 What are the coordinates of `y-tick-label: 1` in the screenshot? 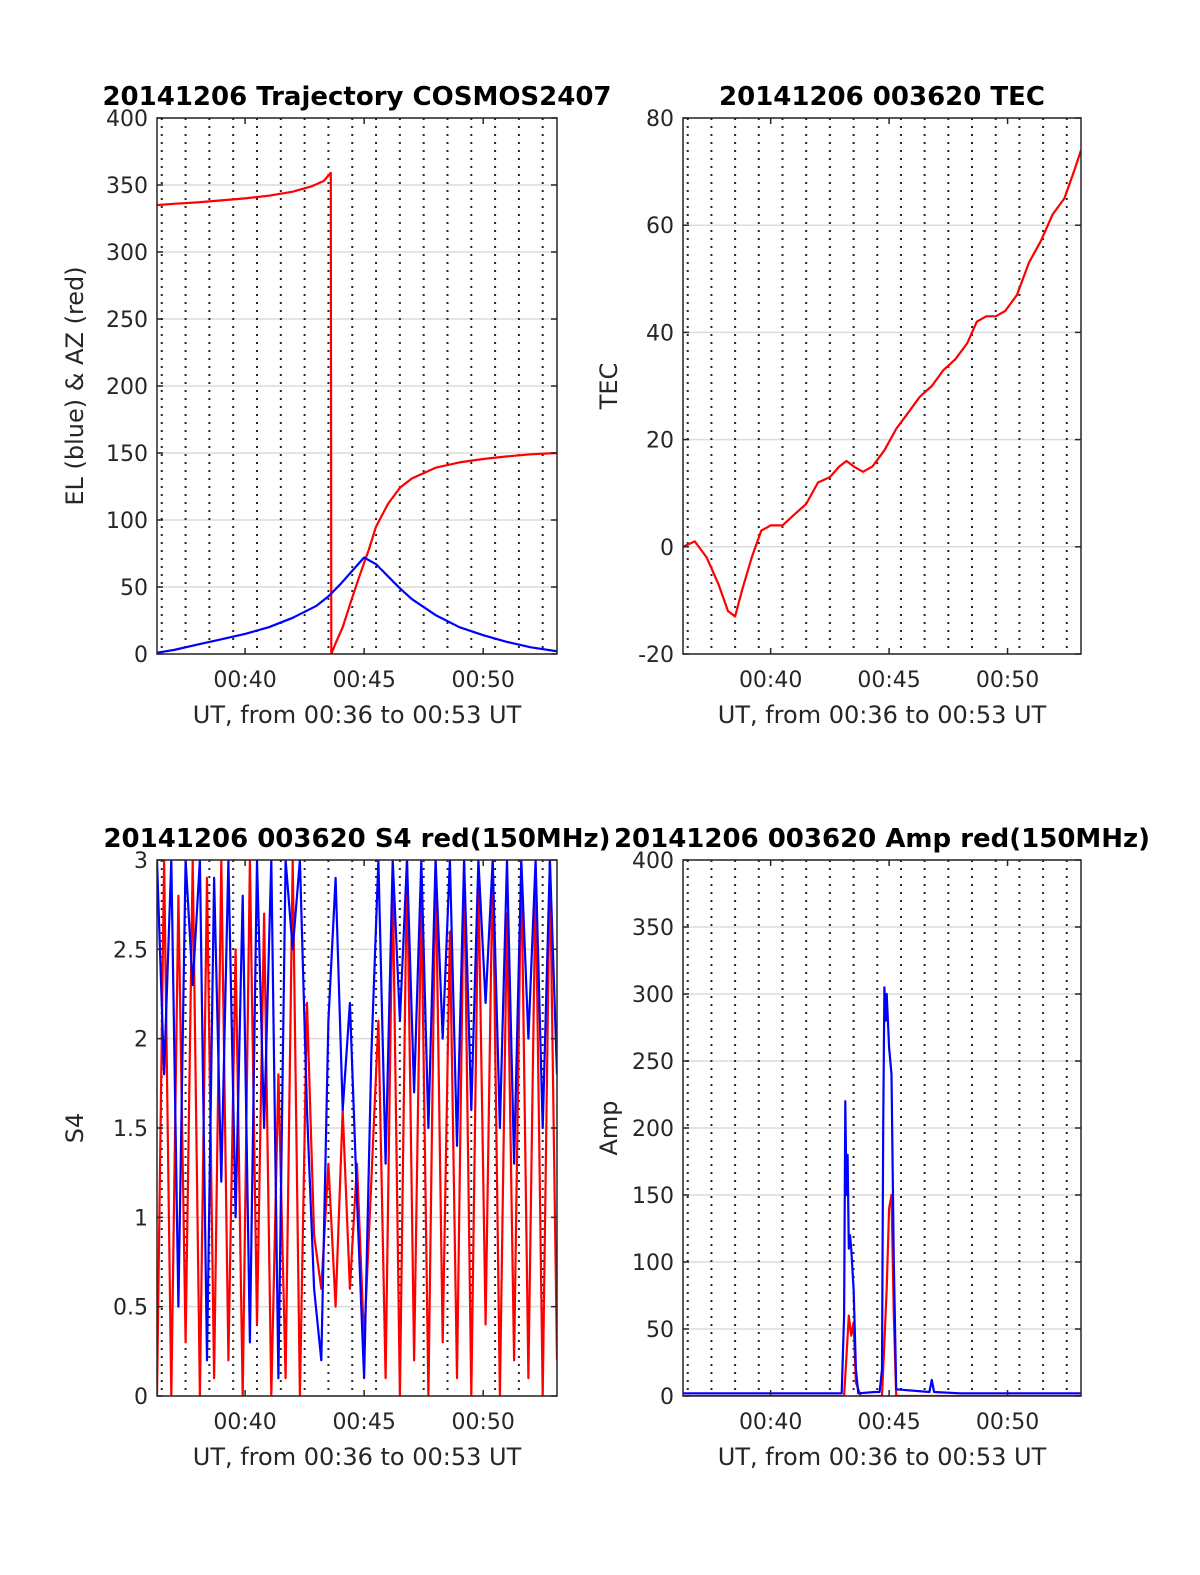 It's located at (141, 1218).